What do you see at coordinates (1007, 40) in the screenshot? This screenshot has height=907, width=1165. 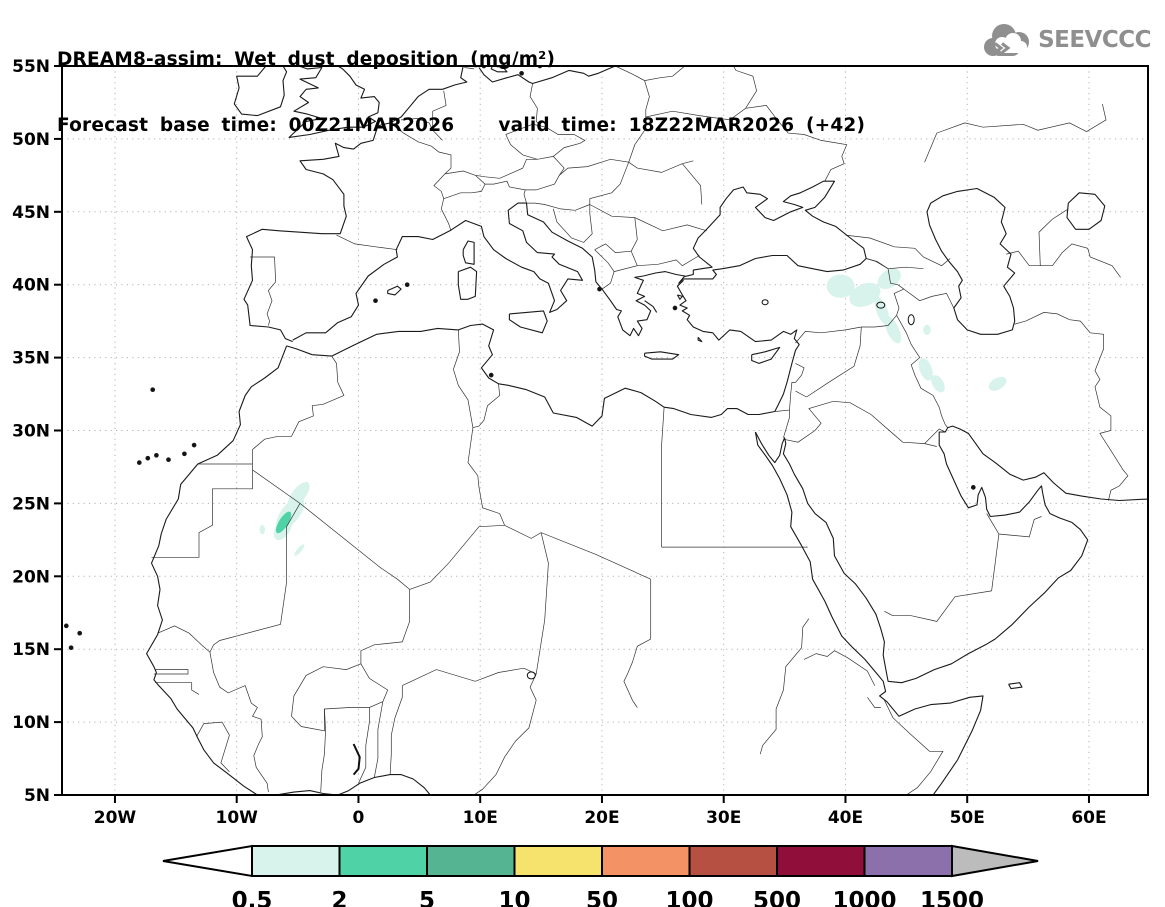 I see `cloud-icon` at bounding box center [1007, 40].